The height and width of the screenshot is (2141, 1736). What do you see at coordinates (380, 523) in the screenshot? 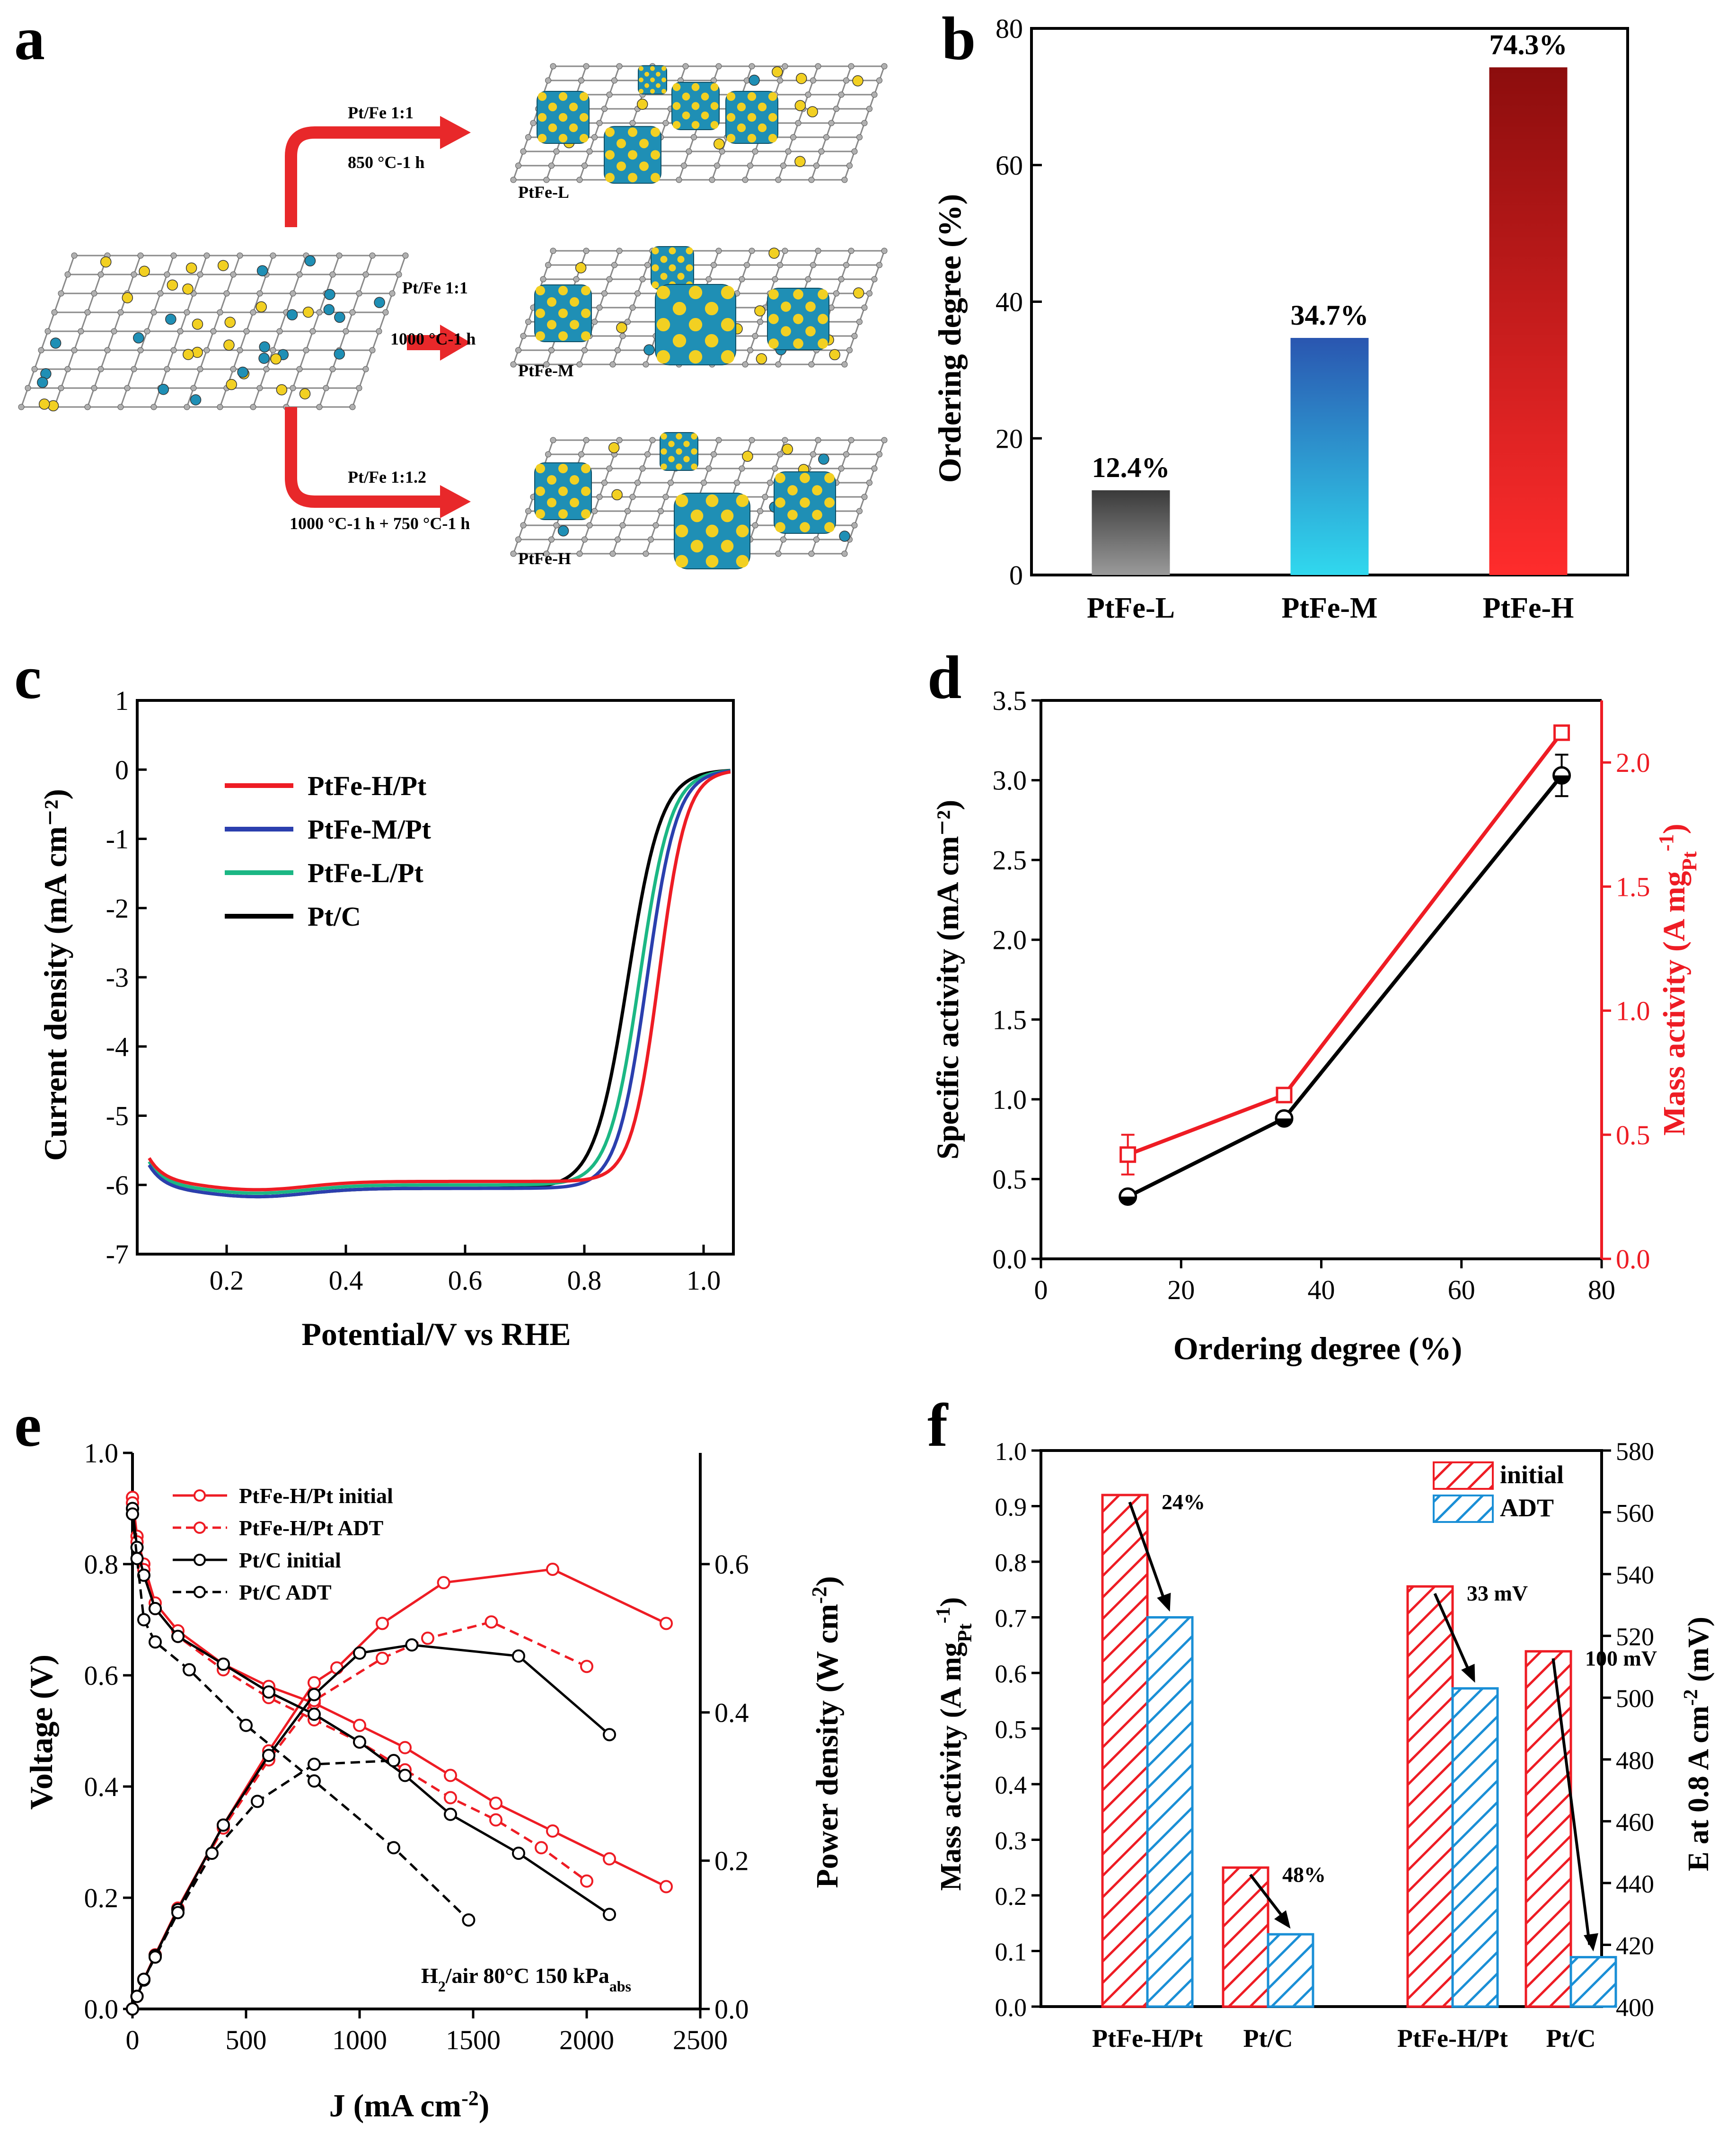
I see `route-bottom-condition: 1000 °C-1 h + 750 °C-1 h` at bounding box center [380, 523].